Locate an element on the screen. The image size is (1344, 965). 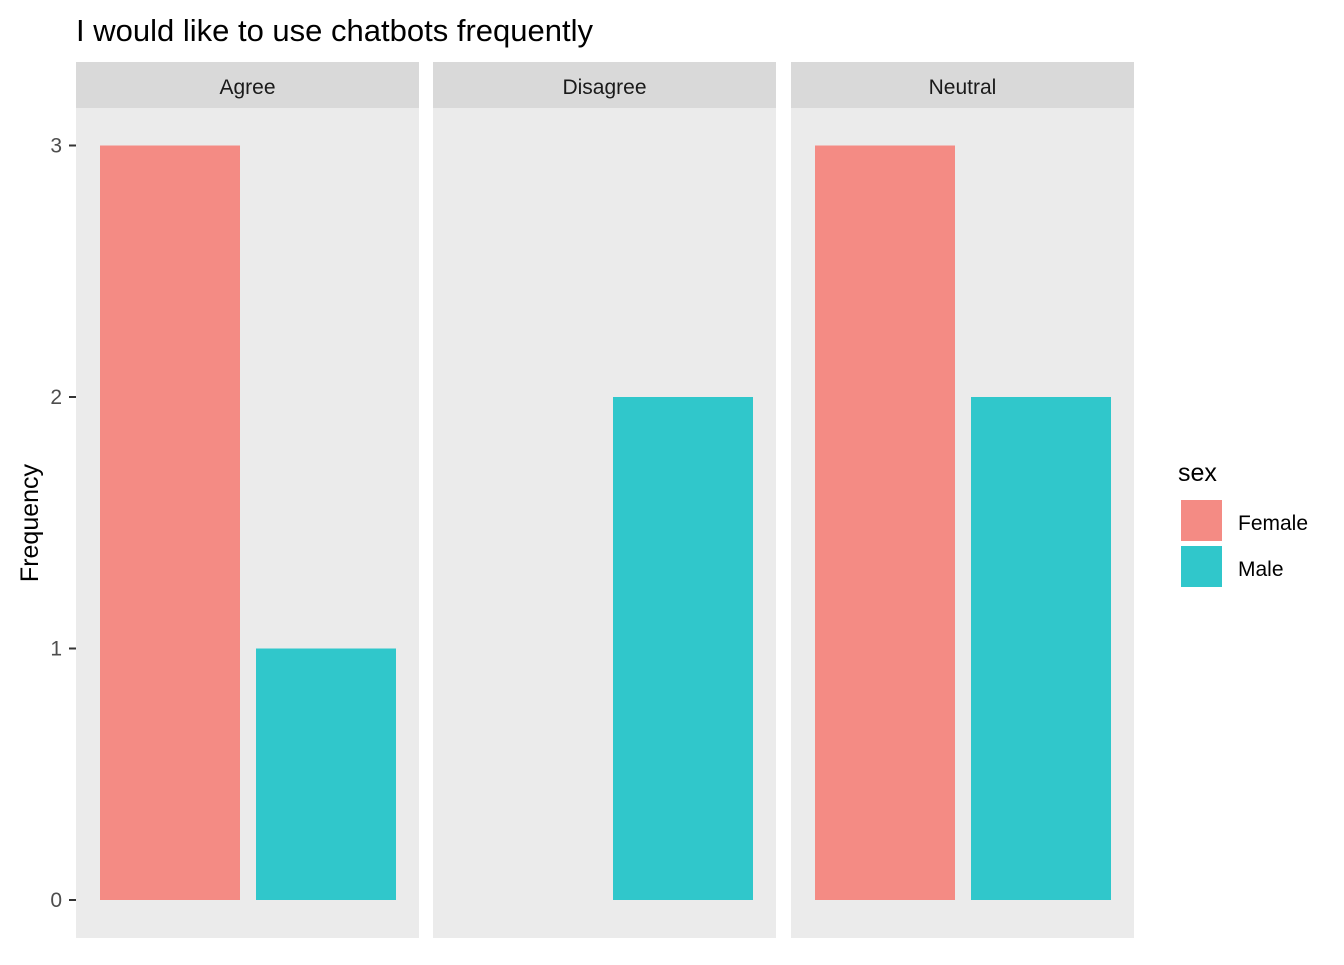
y-tick-label: 0 is located at coordinates (56, 900).